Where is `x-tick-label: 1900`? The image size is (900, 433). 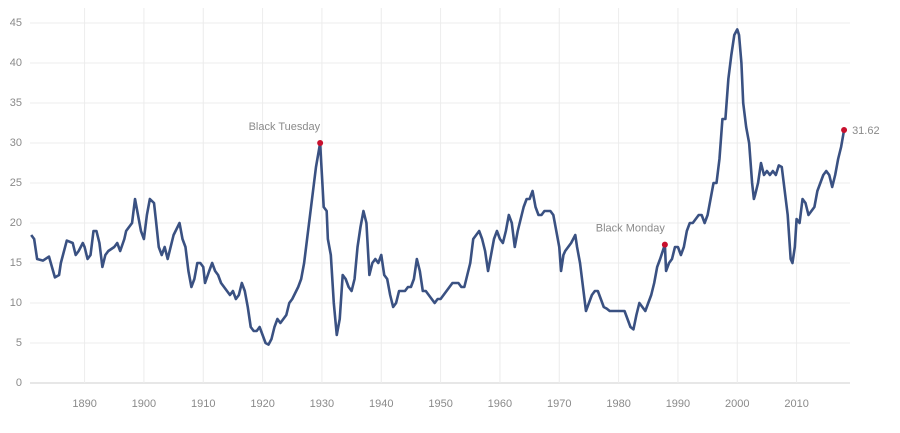
x-tick-label: 1900 is located at coordinates (144, 404).